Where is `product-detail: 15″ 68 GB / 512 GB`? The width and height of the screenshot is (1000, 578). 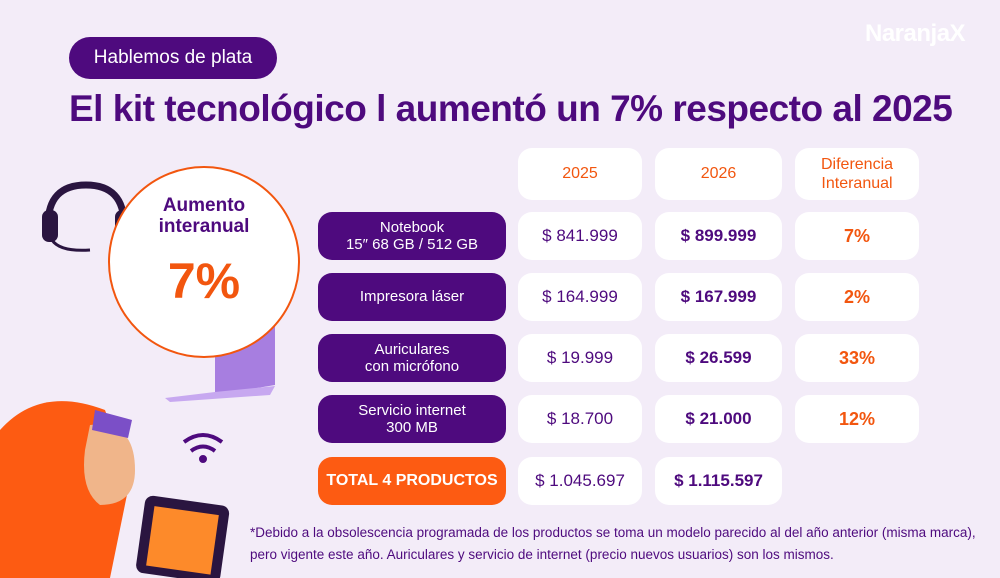 product-detail: 15″ 68 GB / 512 GB is located at coordinates (412, 244).